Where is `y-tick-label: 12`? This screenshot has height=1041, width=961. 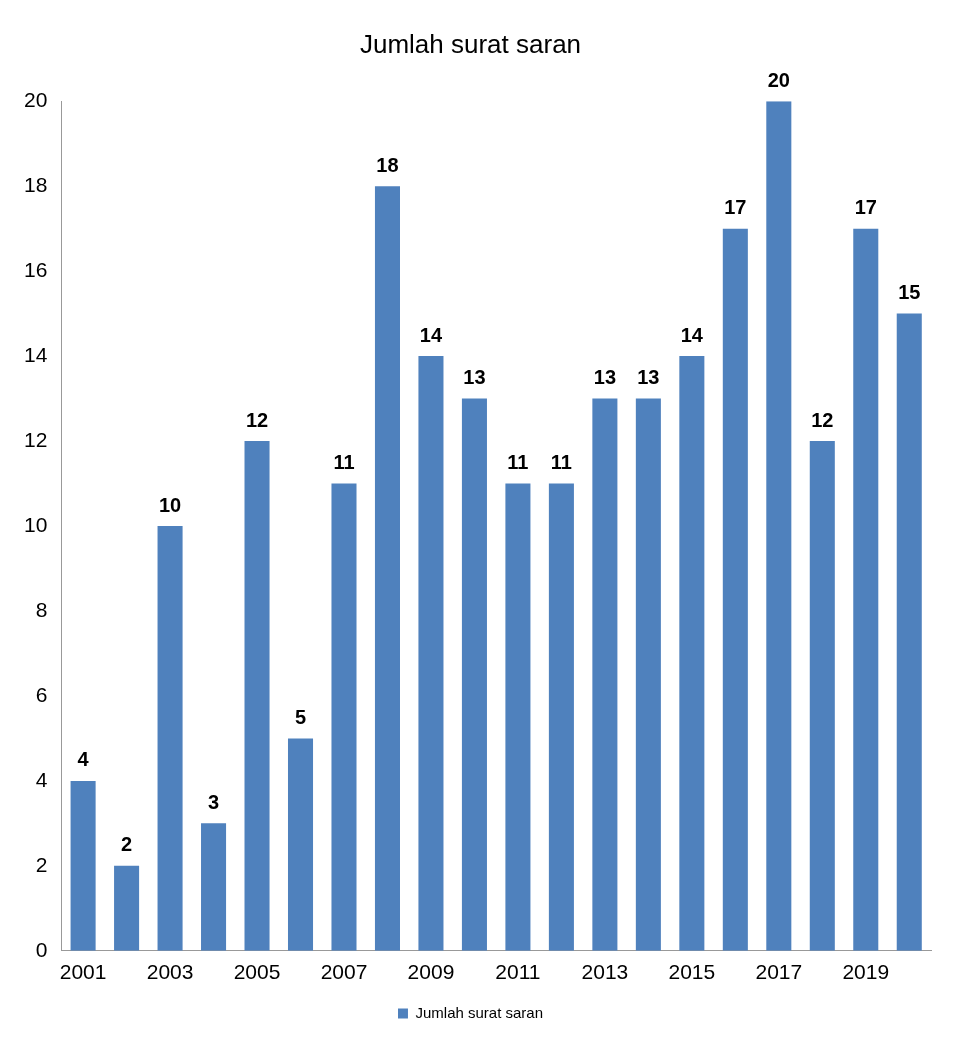
y-tick-label: 12 is located at coordinates (36, 439).